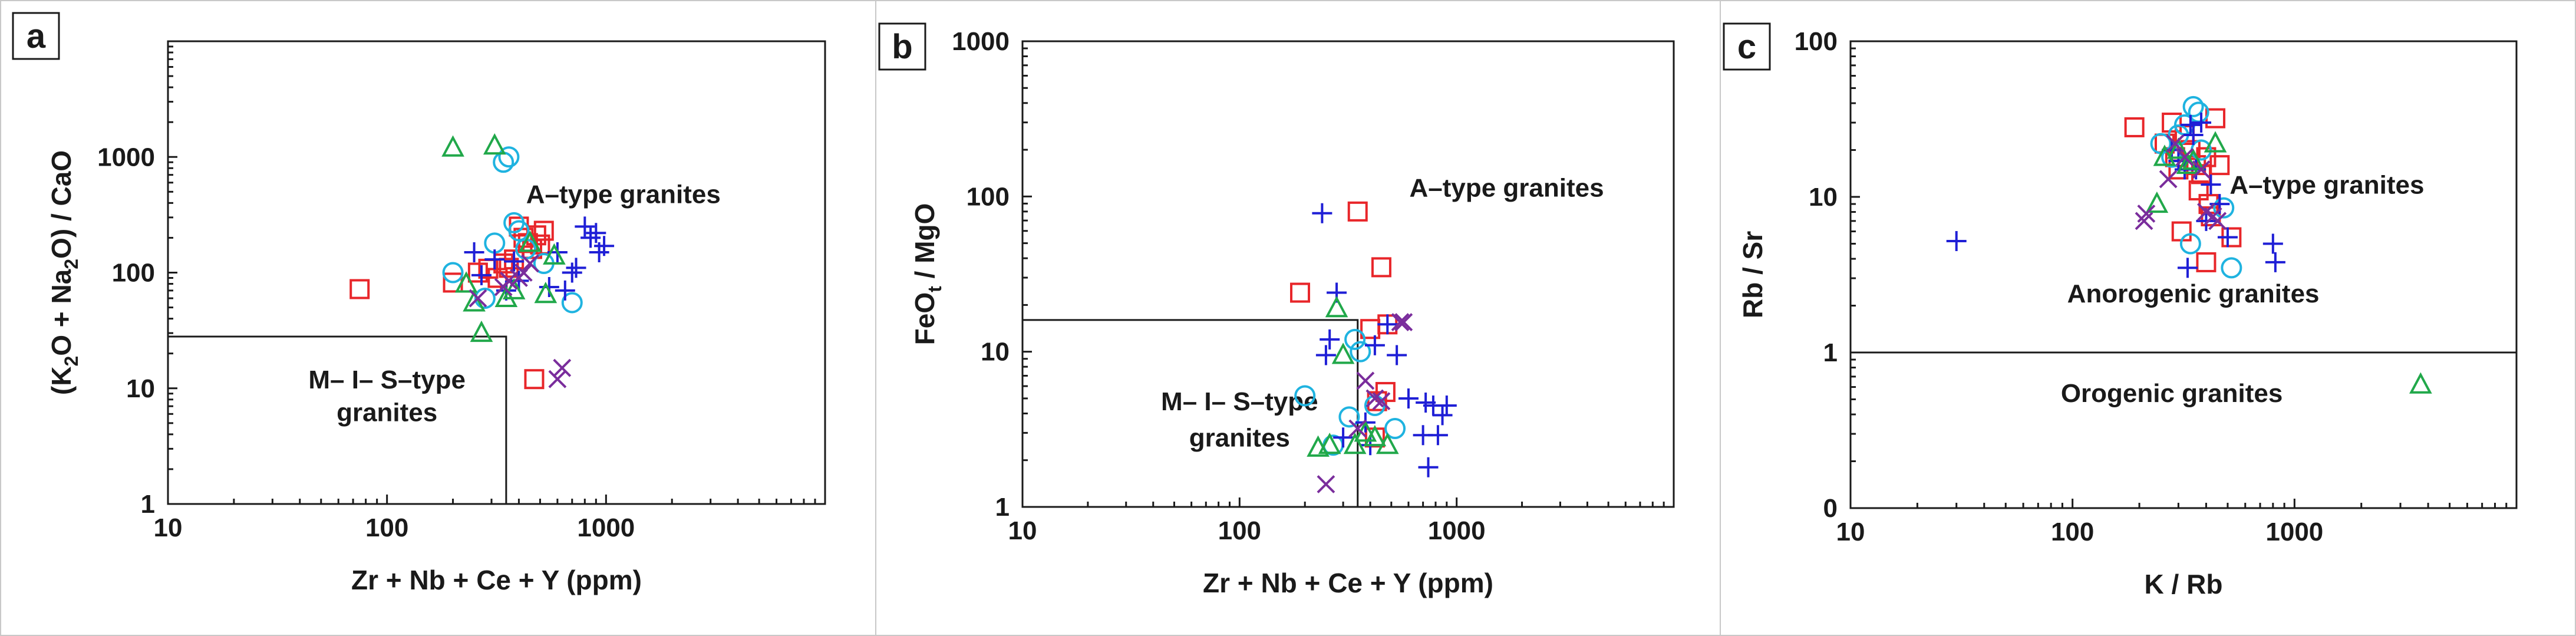 This screenshot has width=2576, height=636. I want to click on panel-letter-box, so click(36, 36).